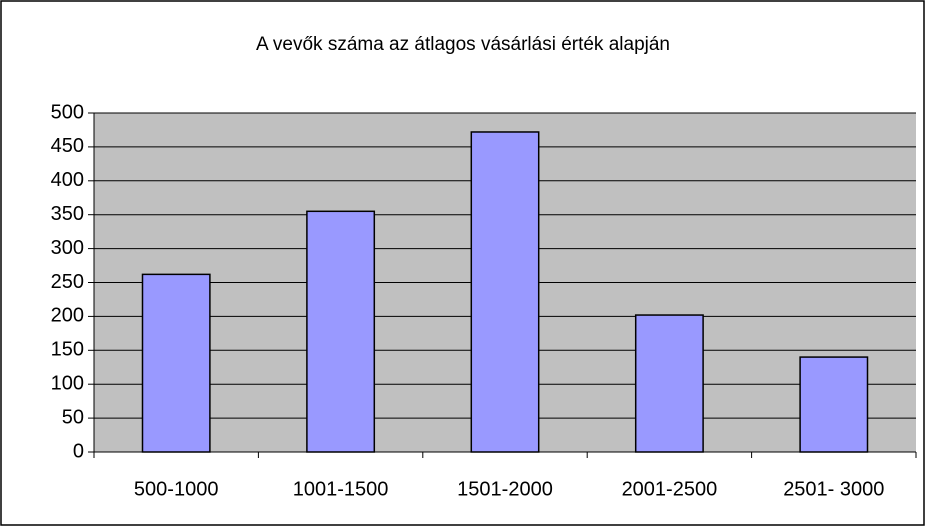  What do you see at coordinates (341, 489) in the screenshot?
I see `x-tick-label: 1001-1500` at bounding box center [341, 489].